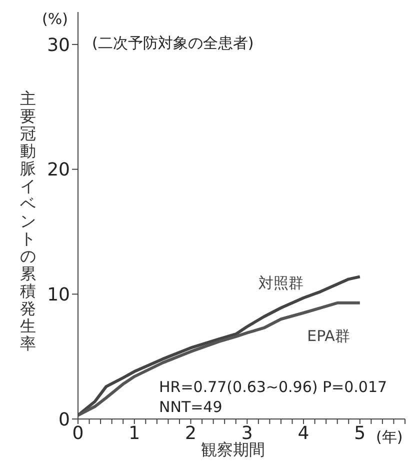  Describe the element at coordinates (58, 170) in the screenshot. I see `y-tick-label: 20` at that location.